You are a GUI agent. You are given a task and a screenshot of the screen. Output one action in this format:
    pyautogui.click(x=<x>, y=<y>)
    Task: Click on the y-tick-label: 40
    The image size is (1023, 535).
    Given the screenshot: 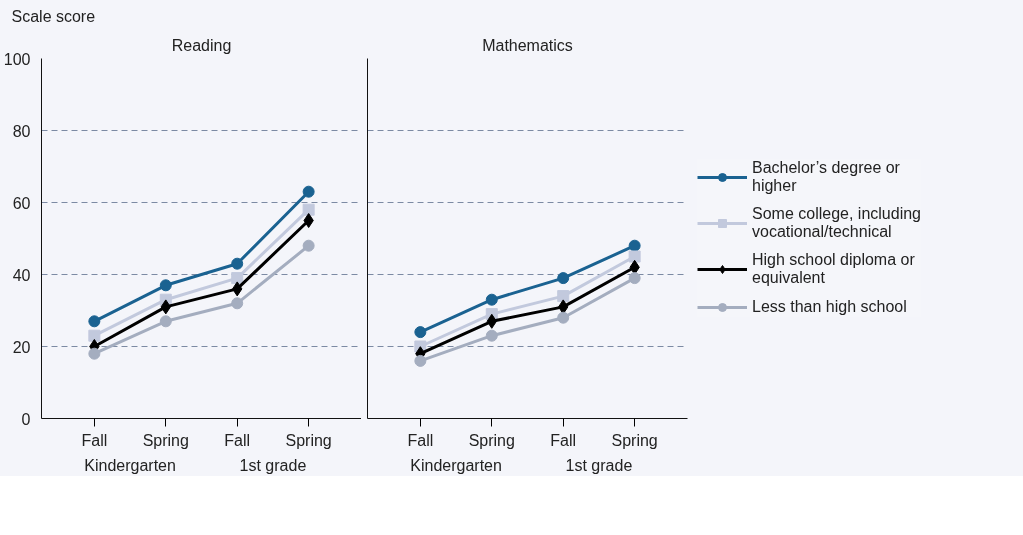 What is the action you would take?
    pyautogui.click(x=21, y=275)
    